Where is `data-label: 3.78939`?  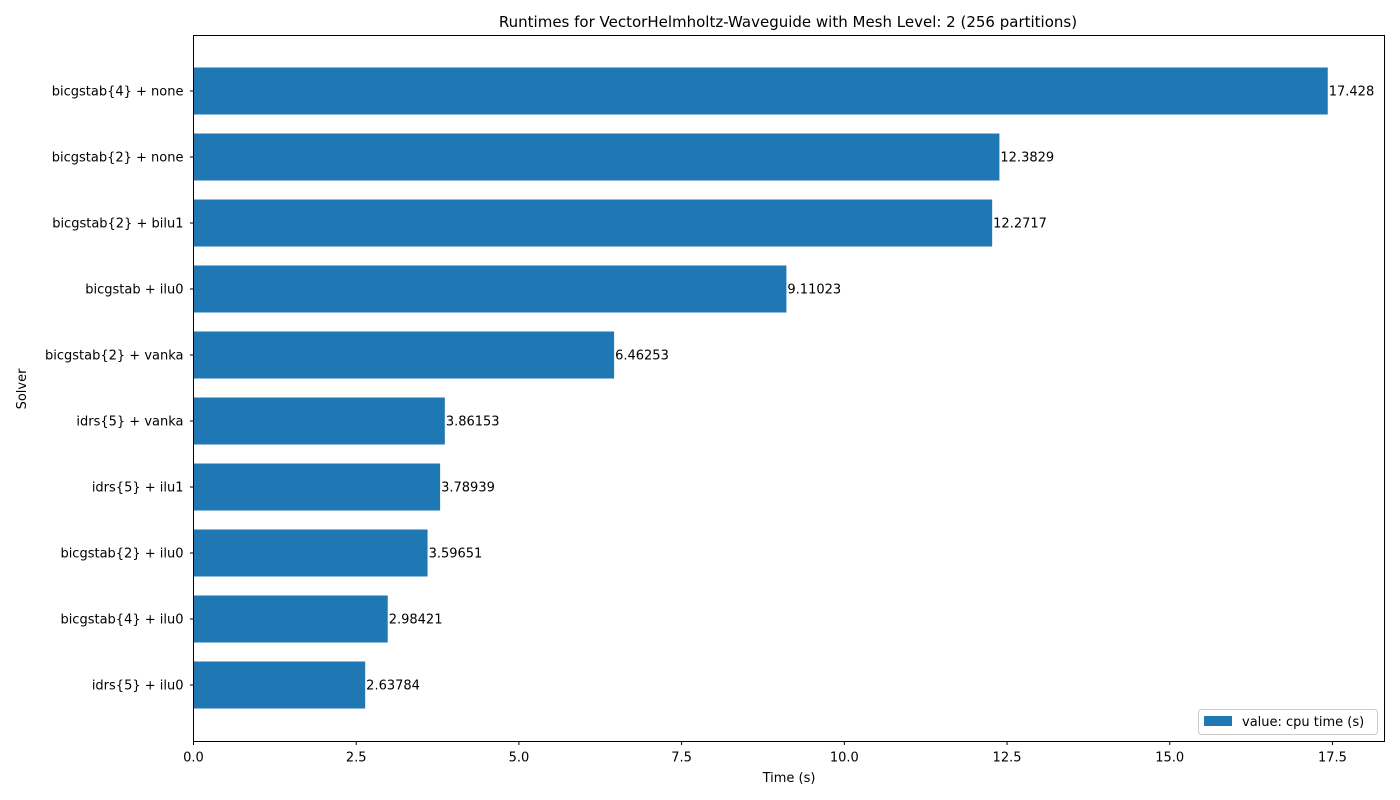 data-label: 3.78939 is located at coordinates (468, 488).